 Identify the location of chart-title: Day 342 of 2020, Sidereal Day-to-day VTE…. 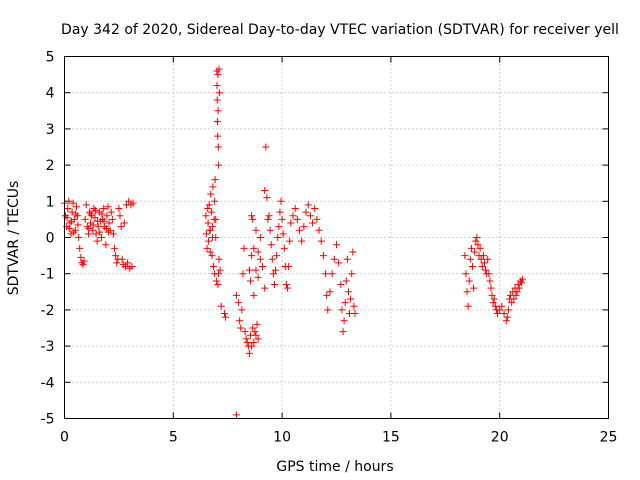
(340, 30).